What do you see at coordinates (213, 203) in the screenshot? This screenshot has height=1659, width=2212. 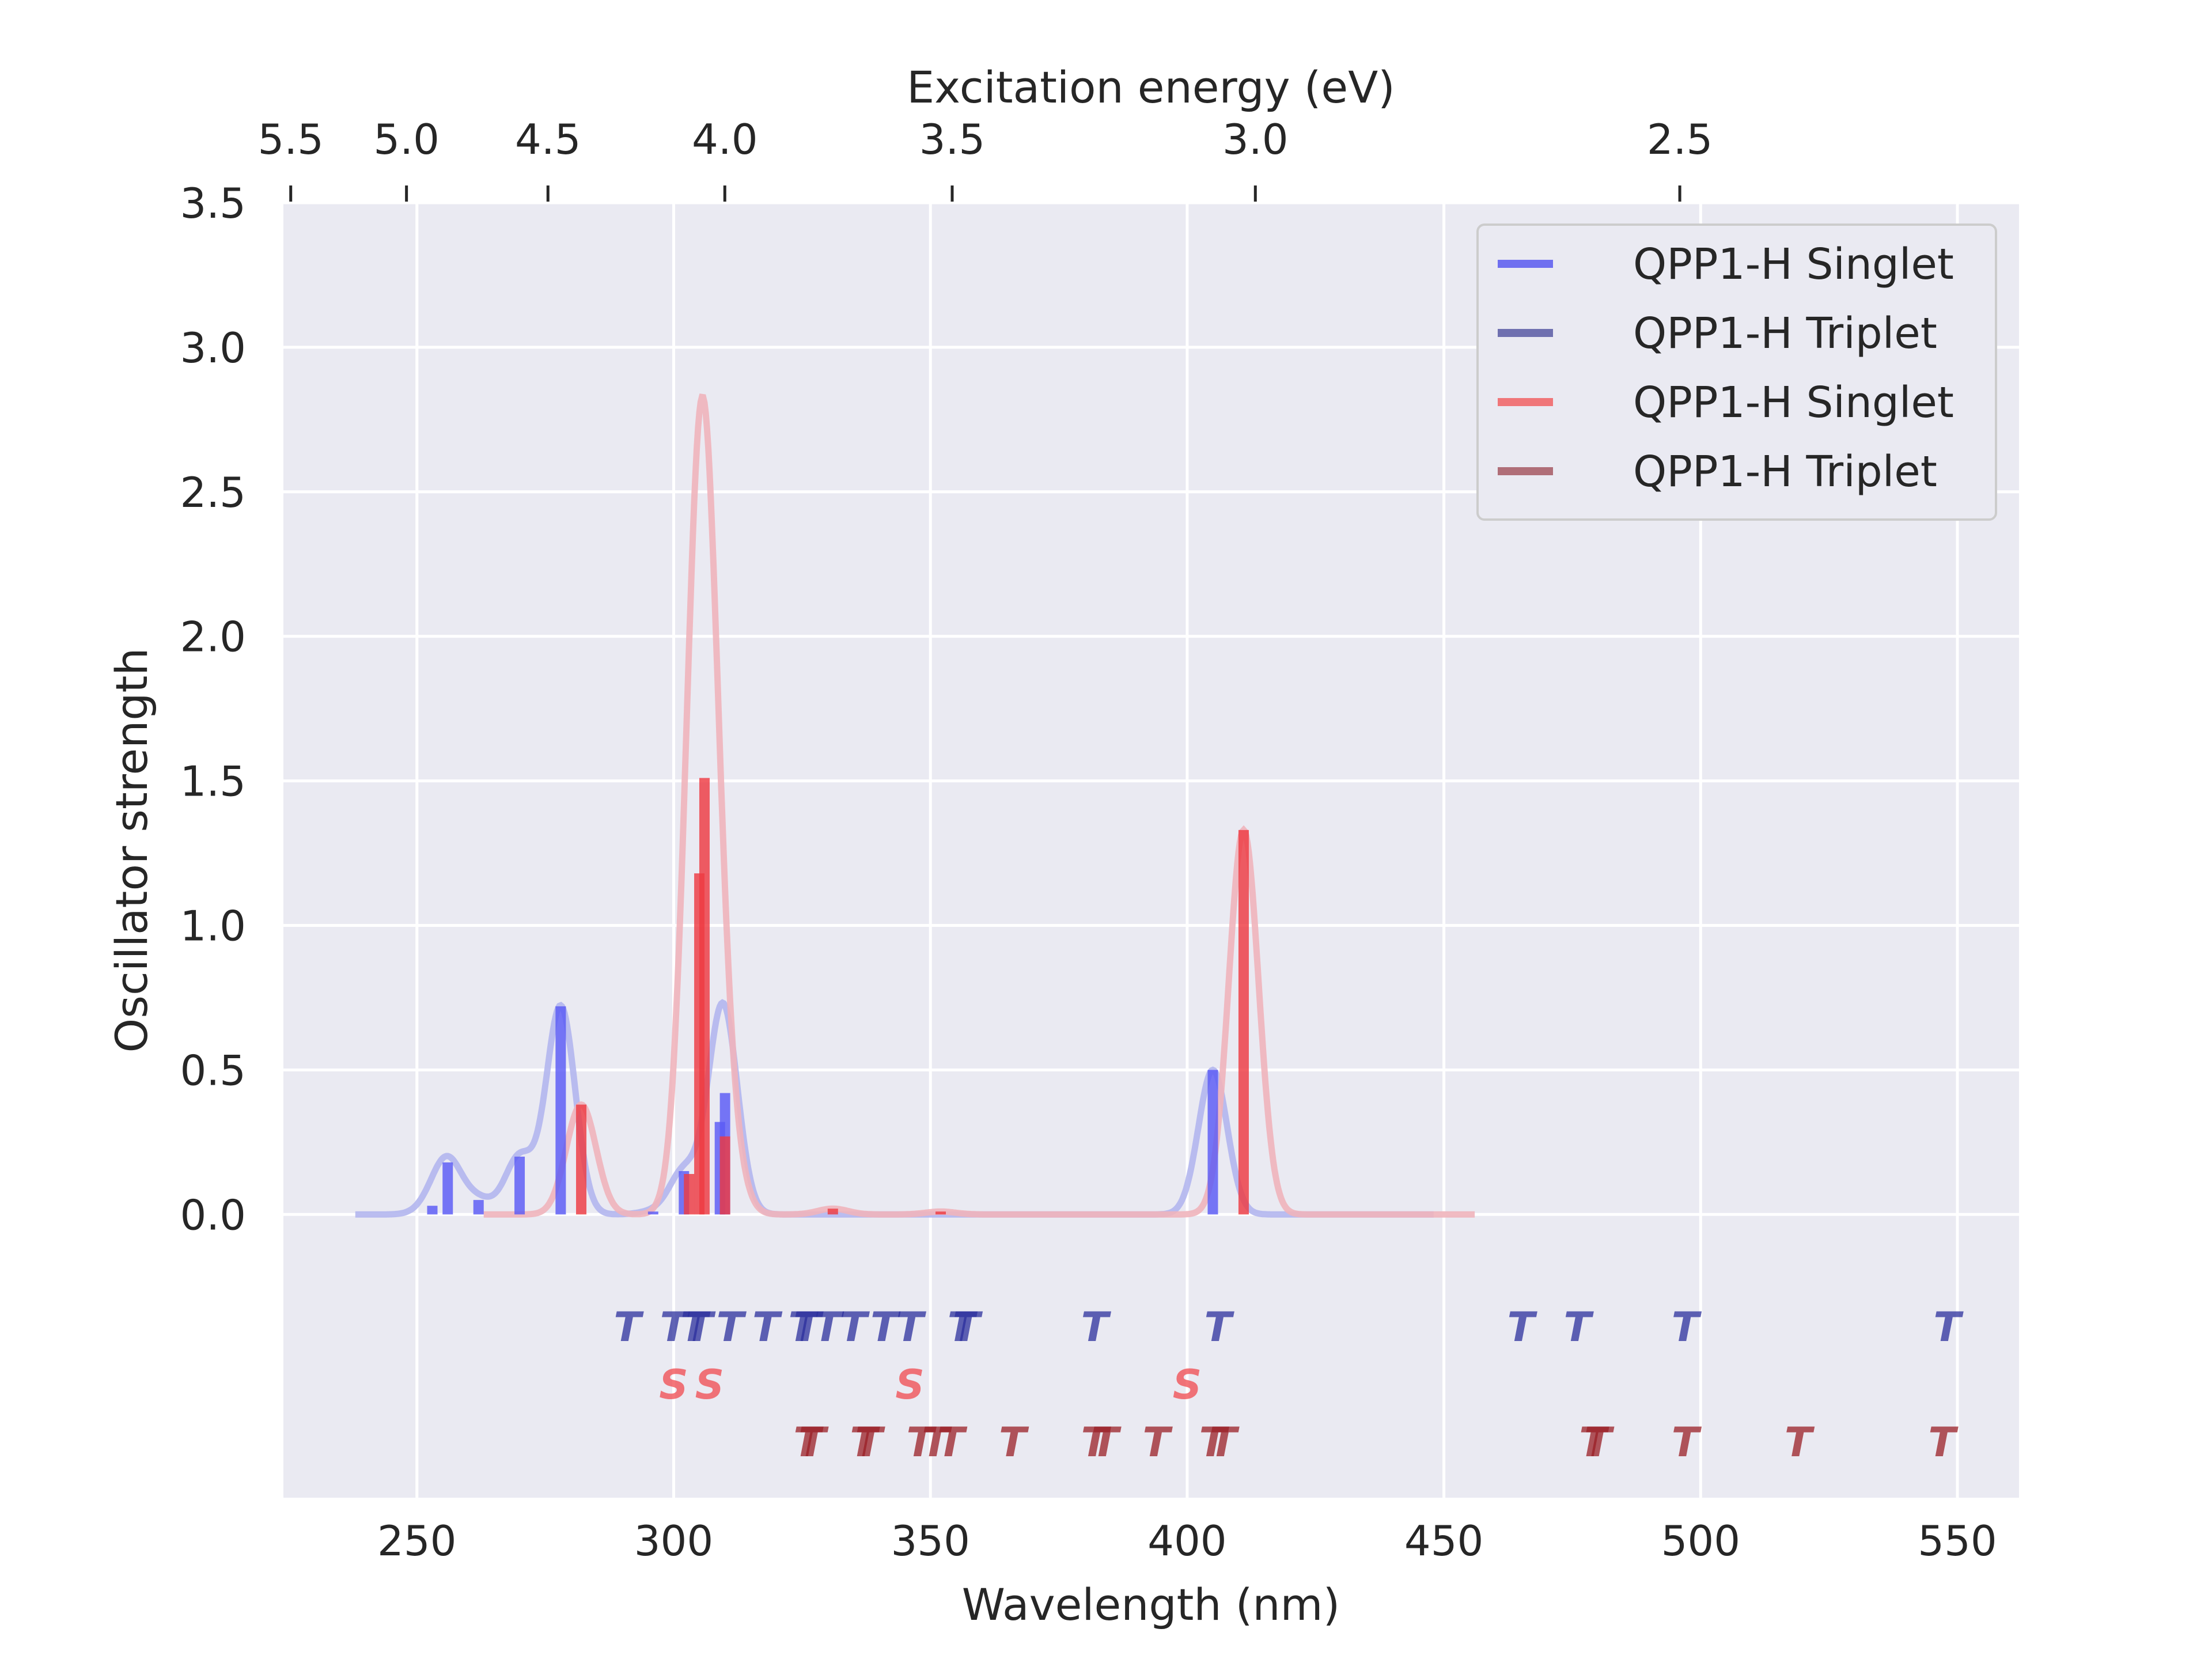 I see `y-tick-label: 3.5` at bounding box center [213, 203].